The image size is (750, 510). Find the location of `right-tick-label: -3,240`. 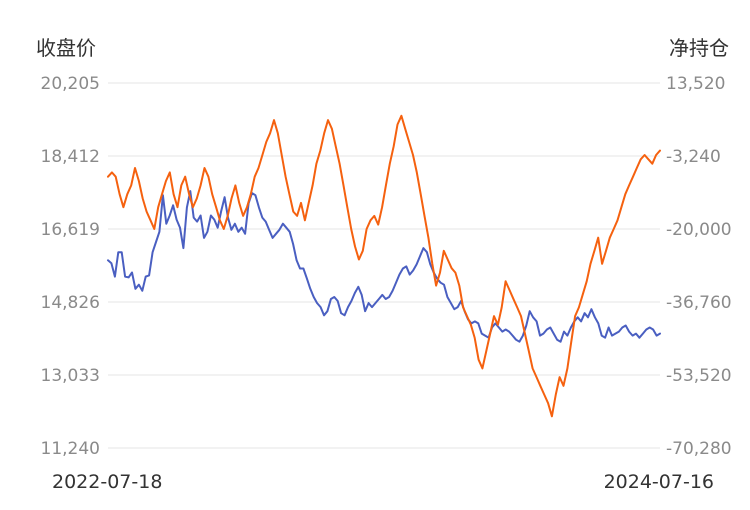

right-tick-label: -3,240 is located at coordinates (693, 157).